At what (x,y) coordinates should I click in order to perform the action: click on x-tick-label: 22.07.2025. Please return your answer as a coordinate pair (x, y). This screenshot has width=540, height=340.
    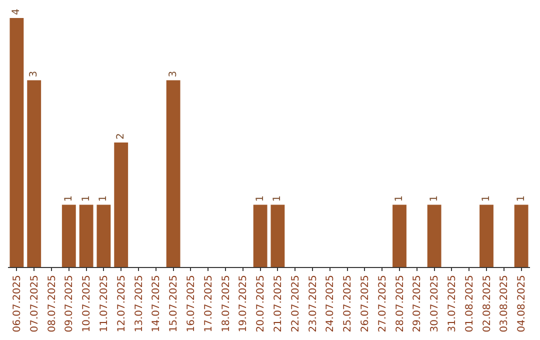
    Looking at the image, I should click on (296, 303).